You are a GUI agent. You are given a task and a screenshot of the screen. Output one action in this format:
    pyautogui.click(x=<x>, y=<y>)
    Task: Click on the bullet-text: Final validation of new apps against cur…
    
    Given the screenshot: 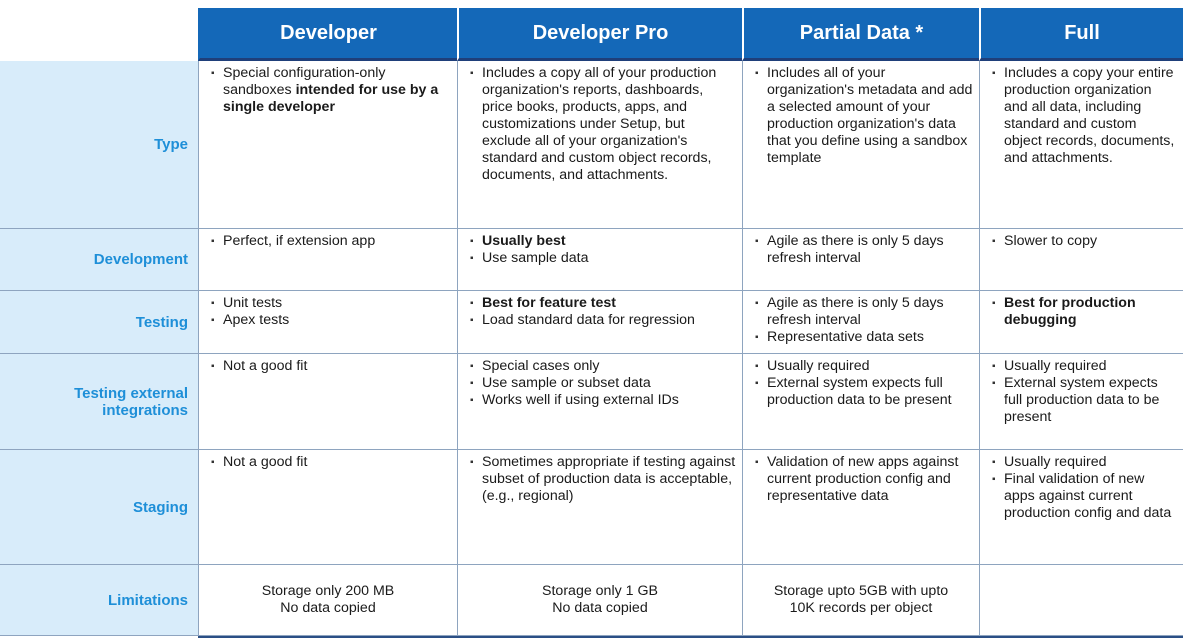 What is the action you would take?
    pyautogui.click(x=1088, y=496)
    